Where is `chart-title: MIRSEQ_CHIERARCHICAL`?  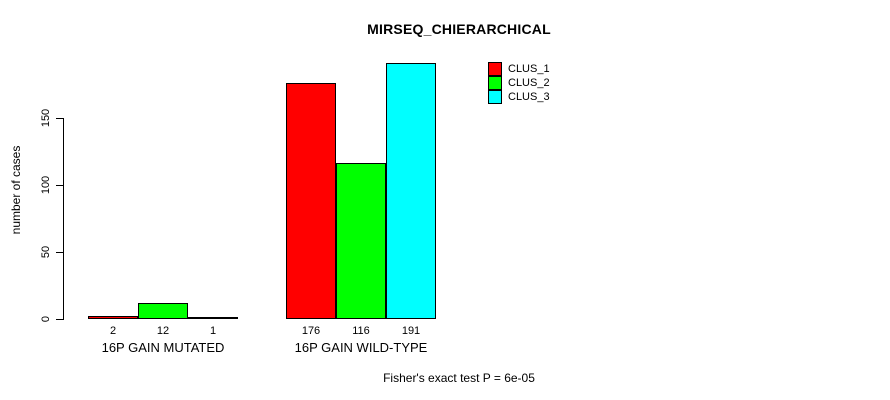 chart-title: MIRSEQ_CHIERARCHICAL is located at coordinates (459, 29).